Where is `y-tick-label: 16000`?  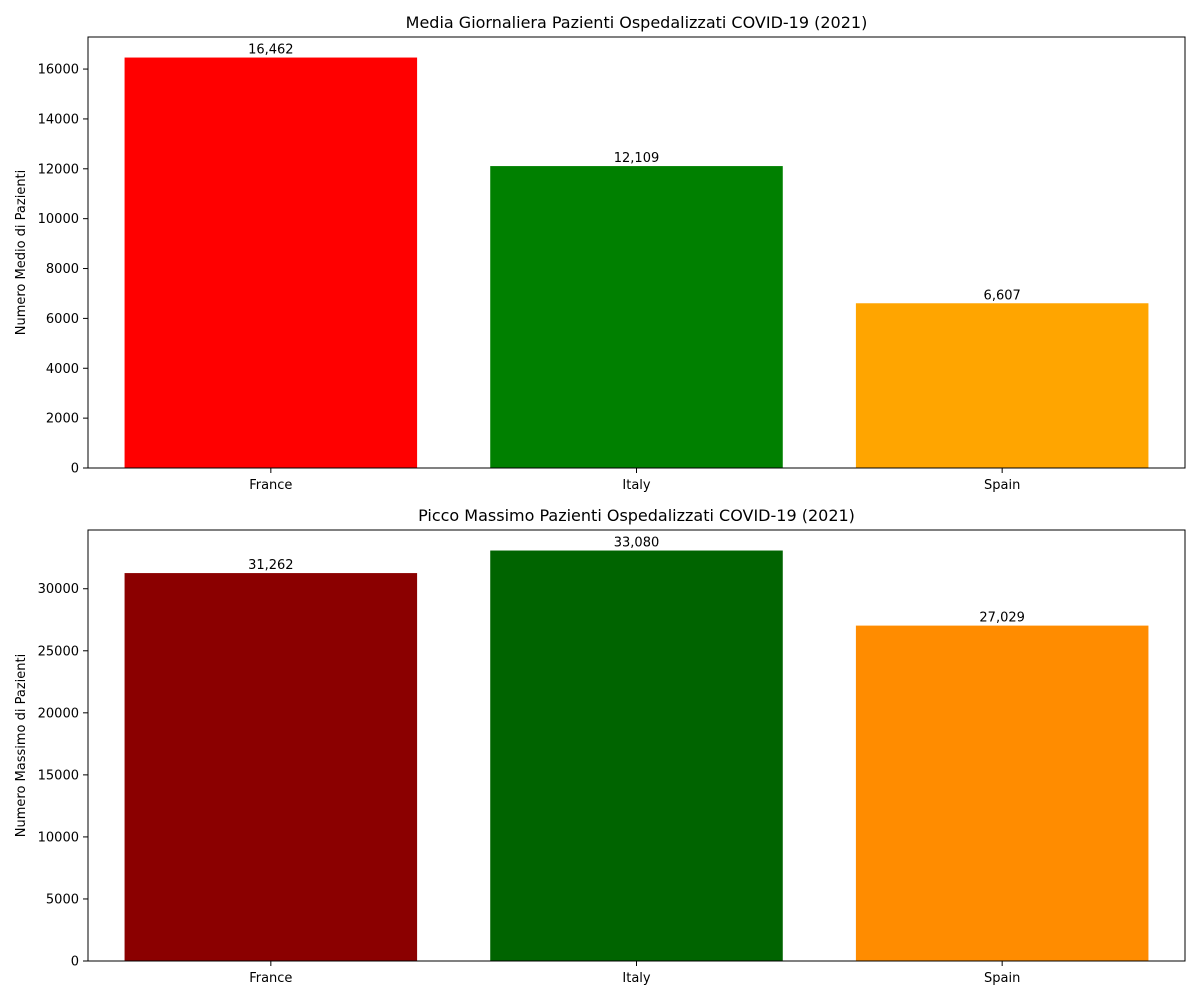
y-tick-label: 16000 is located at coordinates (58, 70).